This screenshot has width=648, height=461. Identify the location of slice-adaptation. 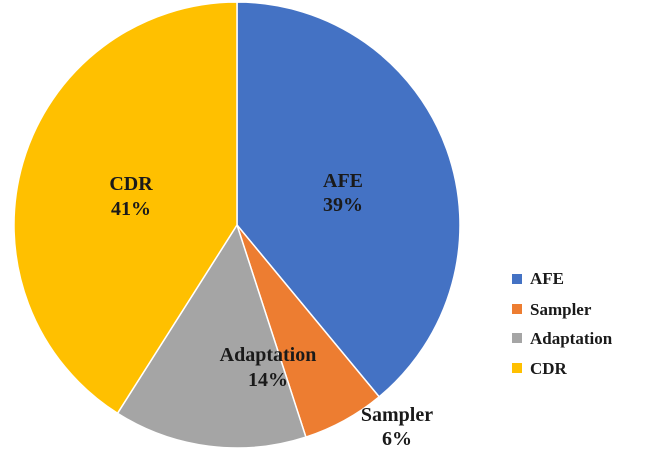
(211, 336).